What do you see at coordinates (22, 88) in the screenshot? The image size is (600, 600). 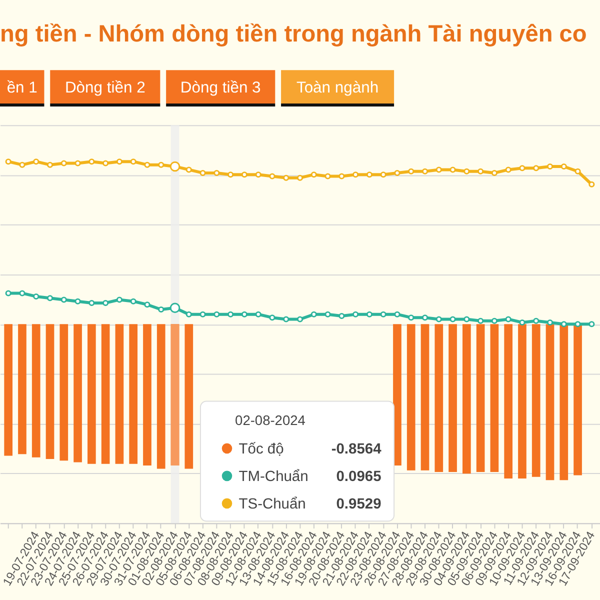 I see `text: ền 1` at bounding box center [22, 88].